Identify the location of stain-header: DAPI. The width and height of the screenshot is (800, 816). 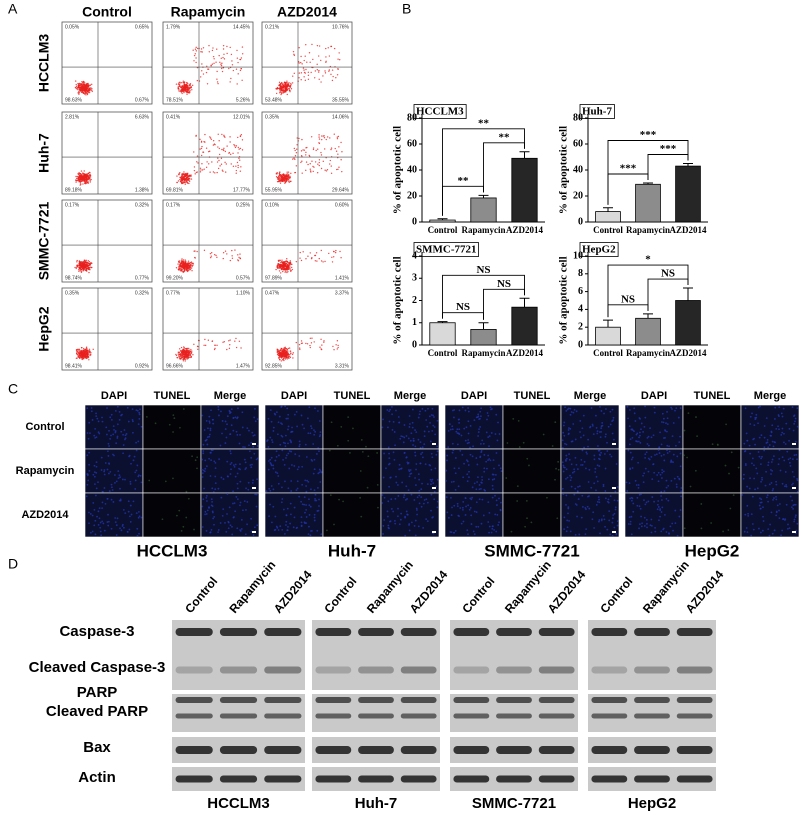
(114, 396).